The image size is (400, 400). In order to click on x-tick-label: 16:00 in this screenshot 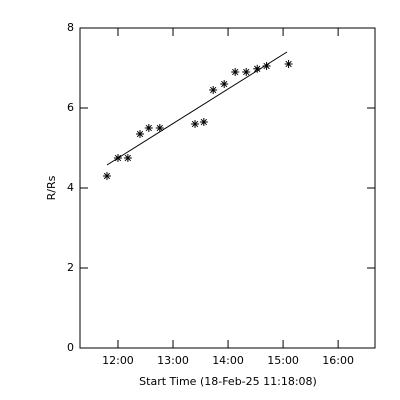, I will do `click(338, 360)`.